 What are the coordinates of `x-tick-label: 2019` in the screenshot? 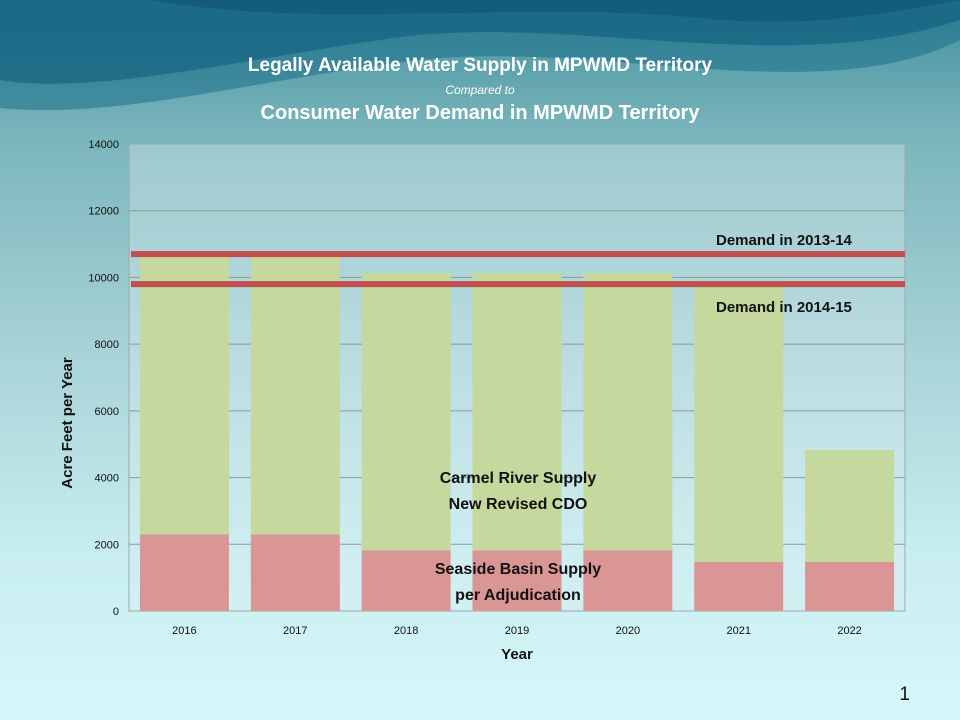 It's located at (517, 631).